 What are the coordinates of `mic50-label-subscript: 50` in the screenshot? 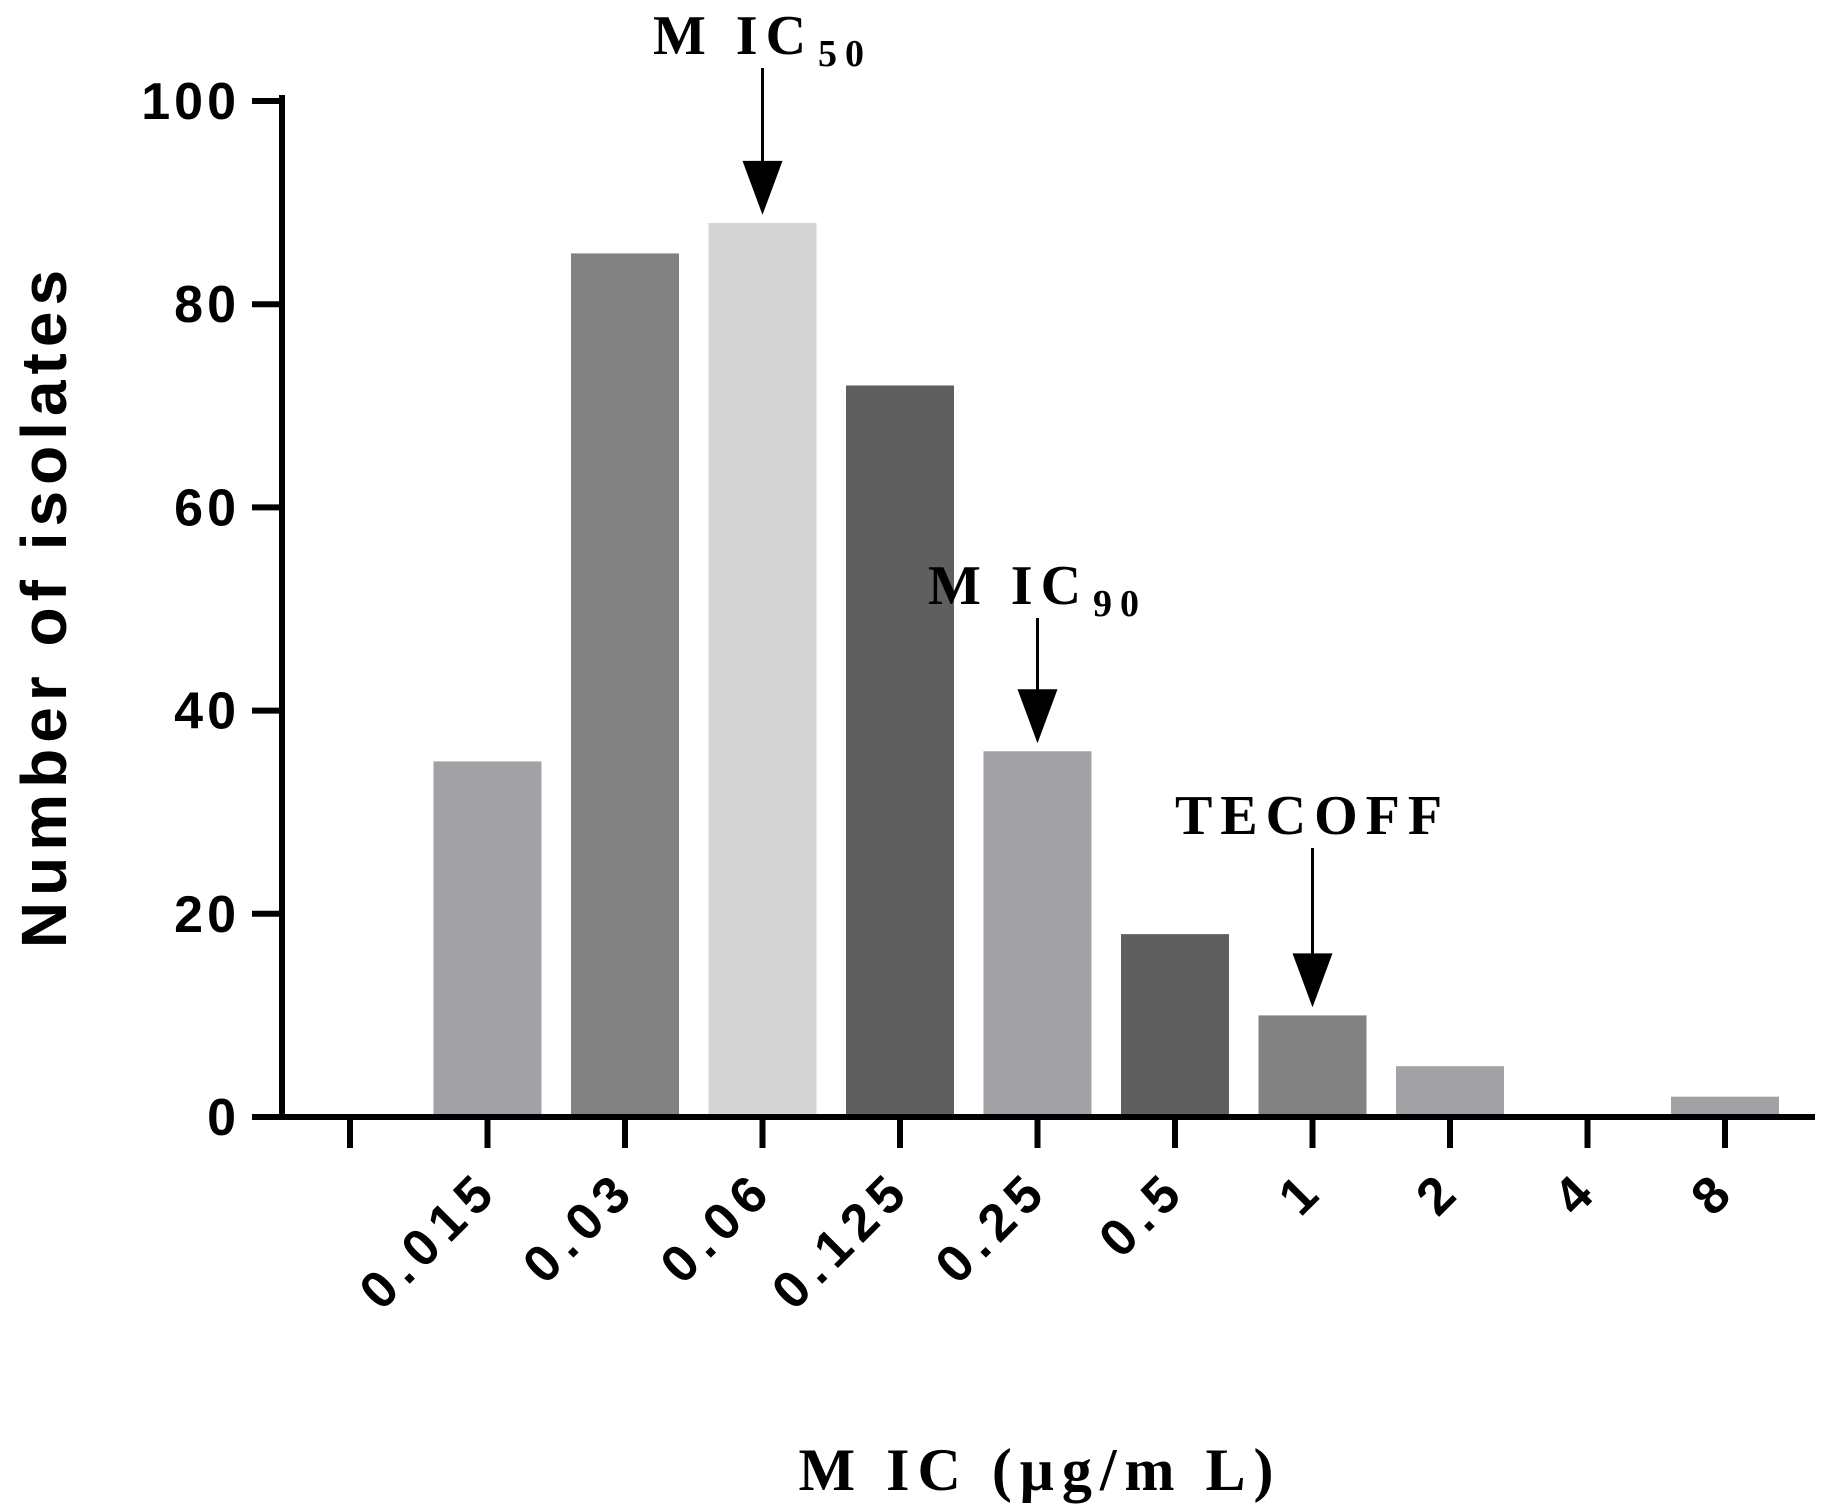 It's located at (845, 54).